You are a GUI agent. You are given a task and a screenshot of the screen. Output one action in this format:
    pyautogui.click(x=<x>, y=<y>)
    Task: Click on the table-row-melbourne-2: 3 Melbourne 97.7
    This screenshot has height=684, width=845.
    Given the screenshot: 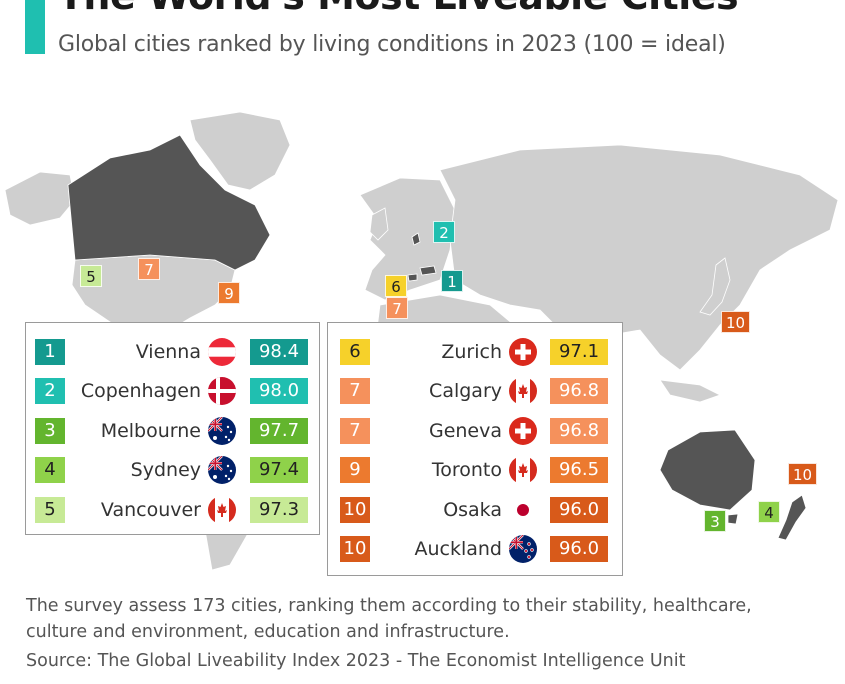 What is the action you would take?
    pyautogui.click(x=172, y=431)
    